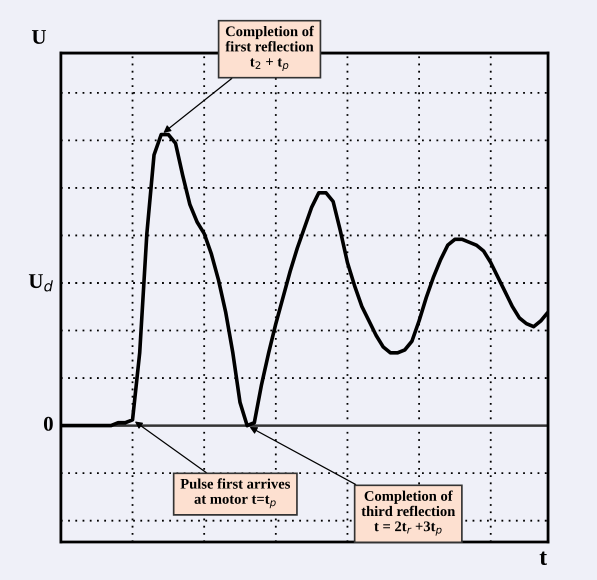 Image resolution: width=597 pixels, height=580 pixels. I want to click on text: Completion of first reflection t$_{2}$ + t$_{p}$, so click(269, 49).